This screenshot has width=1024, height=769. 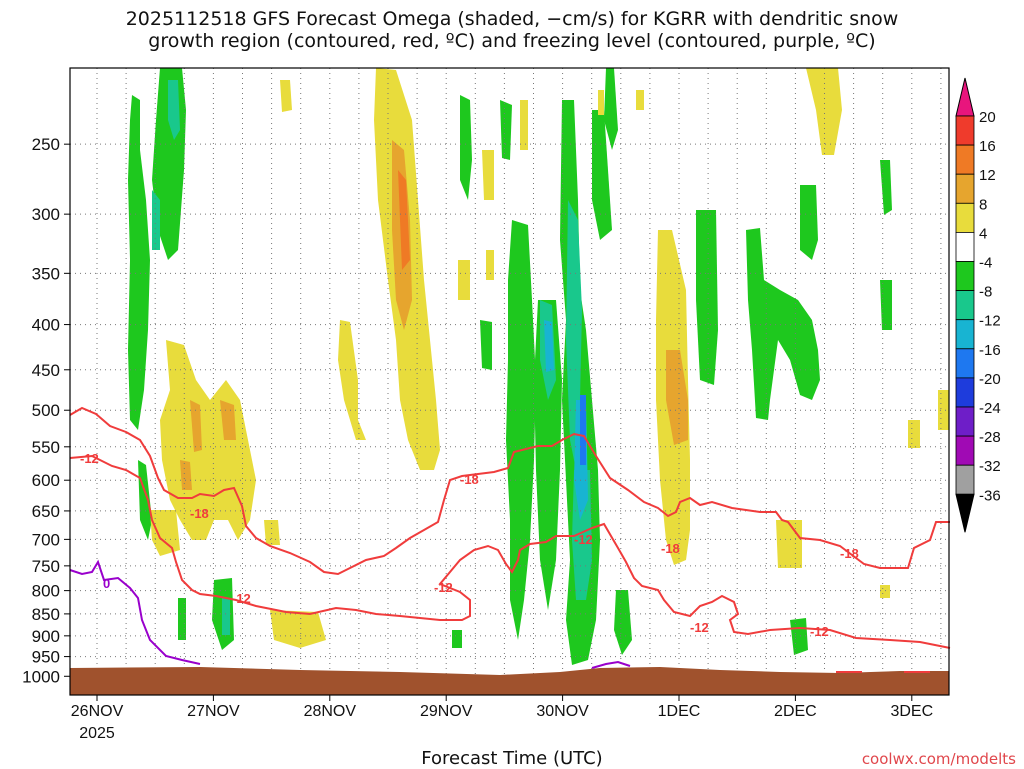 What do you see at coordinates (46, 144) in the screenshot?
I see `y-tick-label: 250` at bounding box center [46, 144].